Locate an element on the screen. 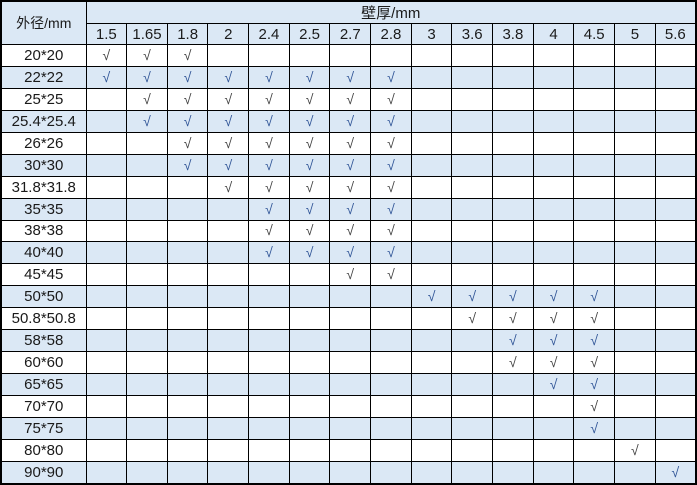  outer-diameter-cell: 50*50 is located at coordinates (43, 297).